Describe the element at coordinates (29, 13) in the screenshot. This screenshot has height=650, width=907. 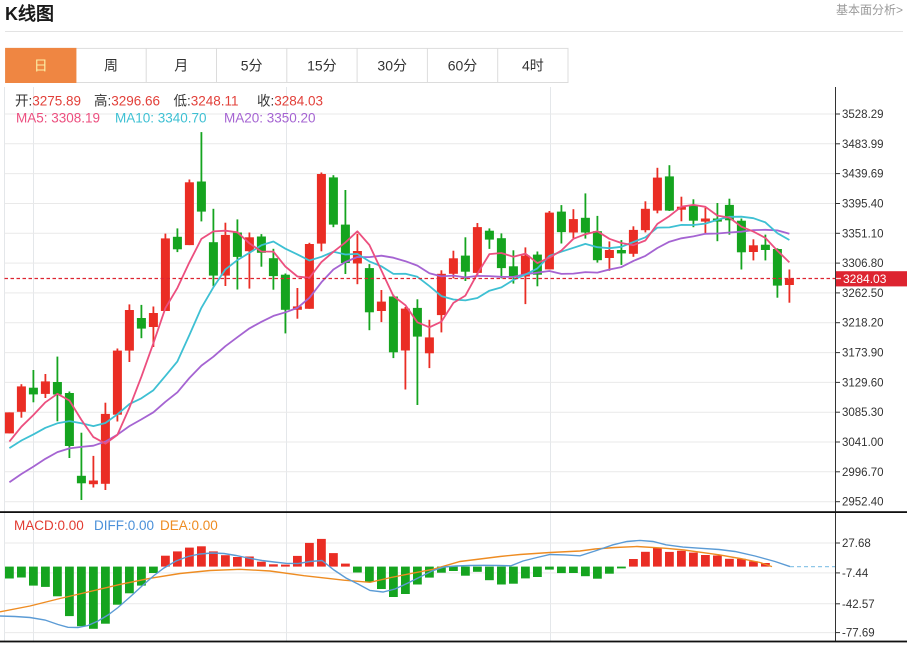
I see `svg-text: K线图` at that location.